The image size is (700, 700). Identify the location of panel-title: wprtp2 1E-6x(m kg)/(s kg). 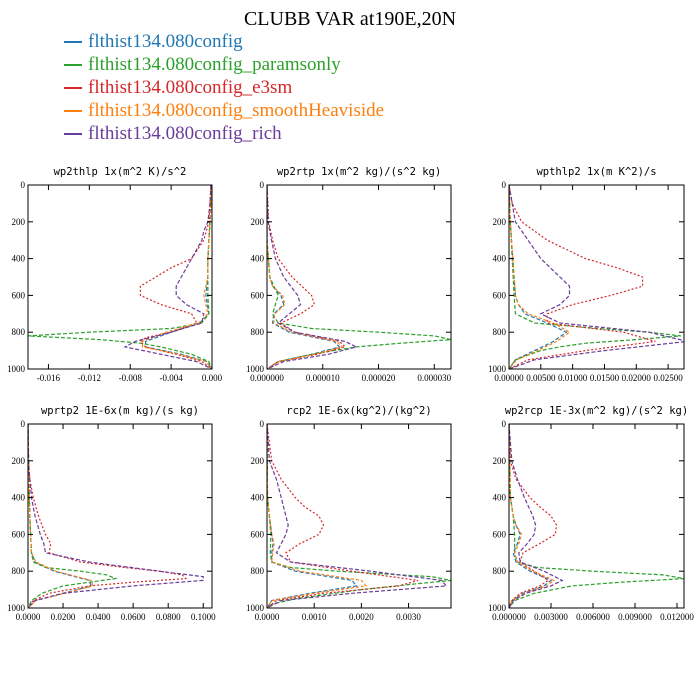
(120, 411).